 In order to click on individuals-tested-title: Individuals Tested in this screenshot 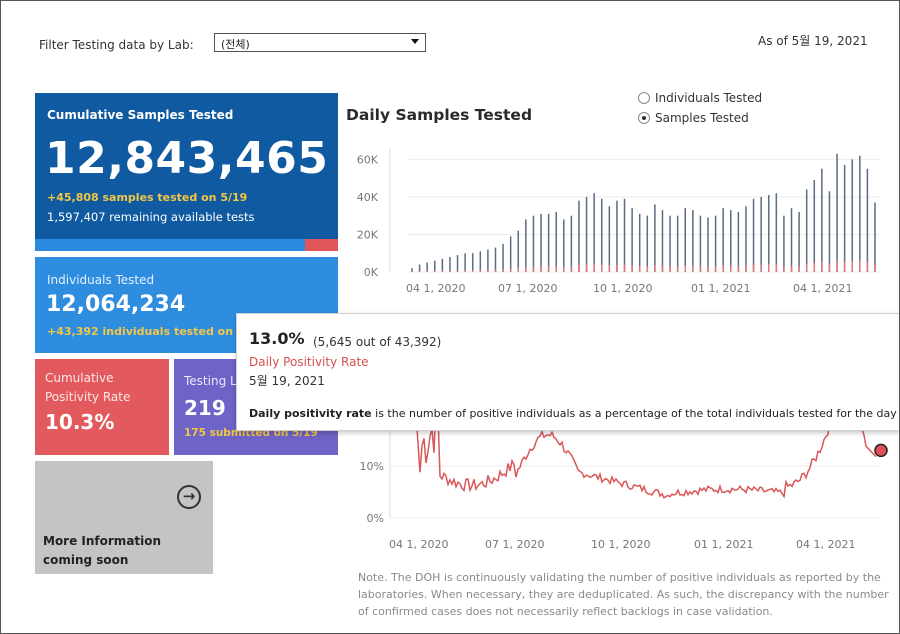, I will do `click(101, 280)`.